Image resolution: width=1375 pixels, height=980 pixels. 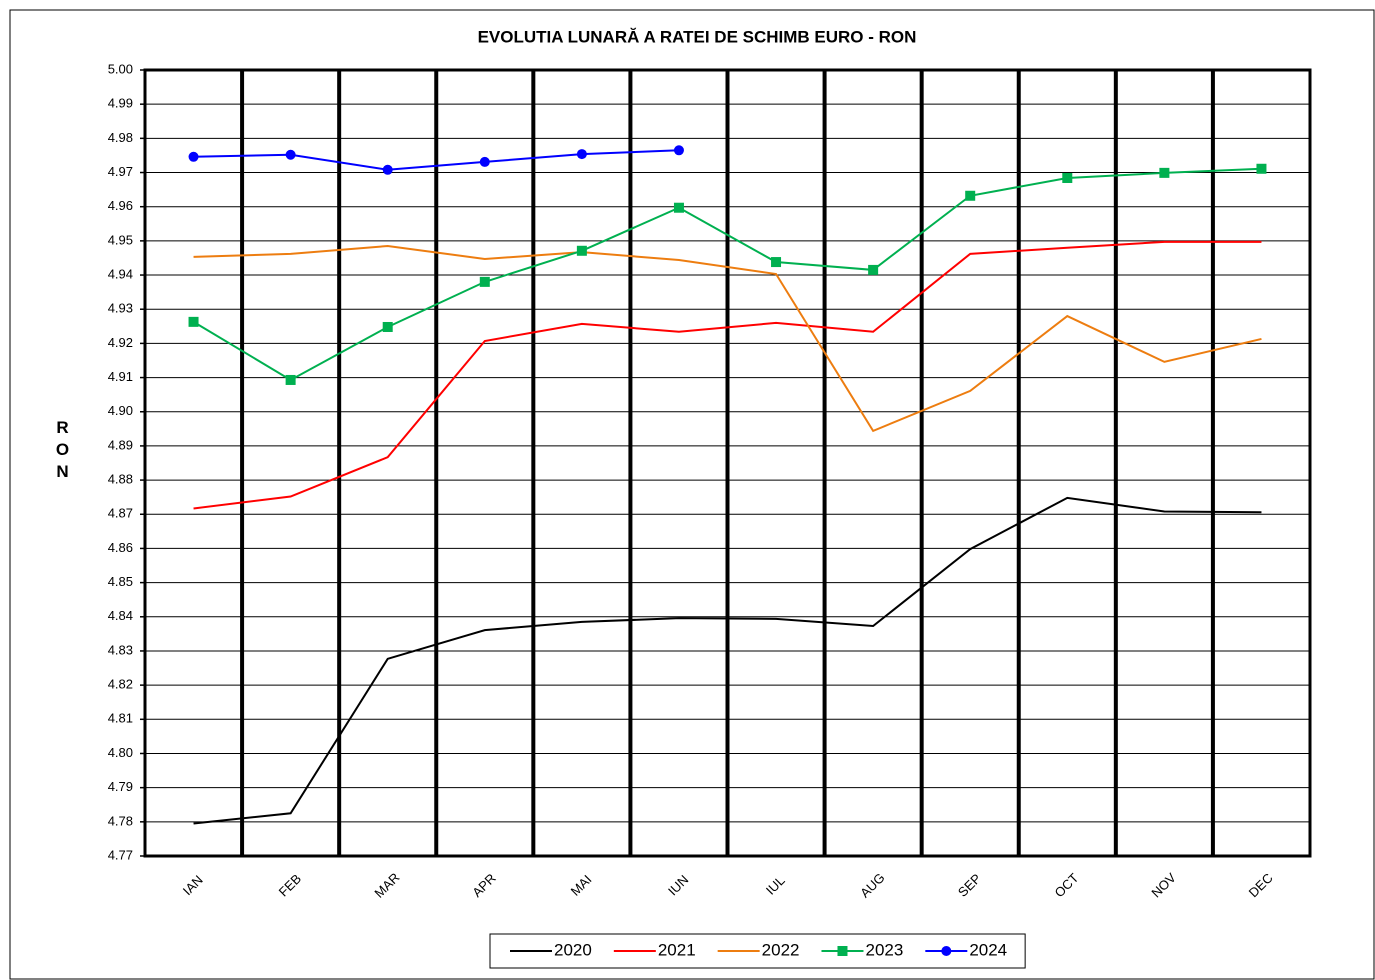 What do you see at coordinates (120, 171) in the screenshot?
I see `y-tick-label: 4.97` at bounding box center [120, 171].